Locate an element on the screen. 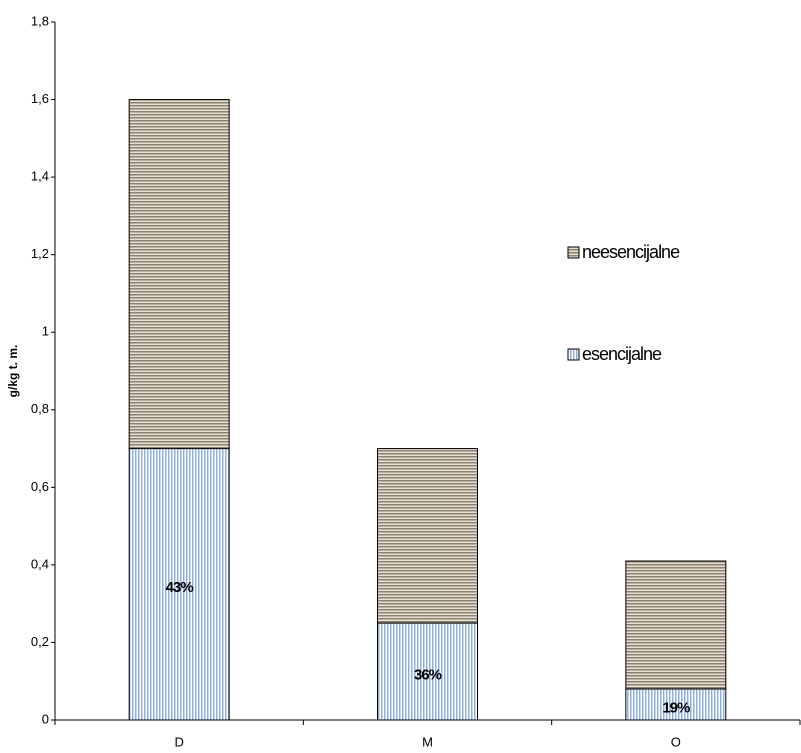 Image resolution: width=801 pixels, height=753 pixels. y-tick-label: 1,6 is located at coordinates (40, 98).